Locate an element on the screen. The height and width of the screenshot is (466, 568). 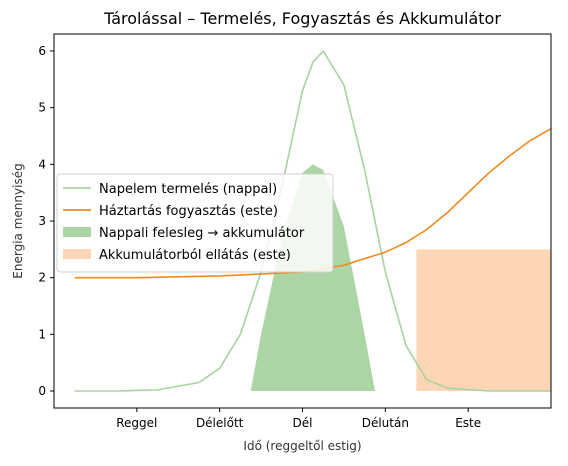
x-tick-label: Délelőtt is located at coordinates (220, 423).